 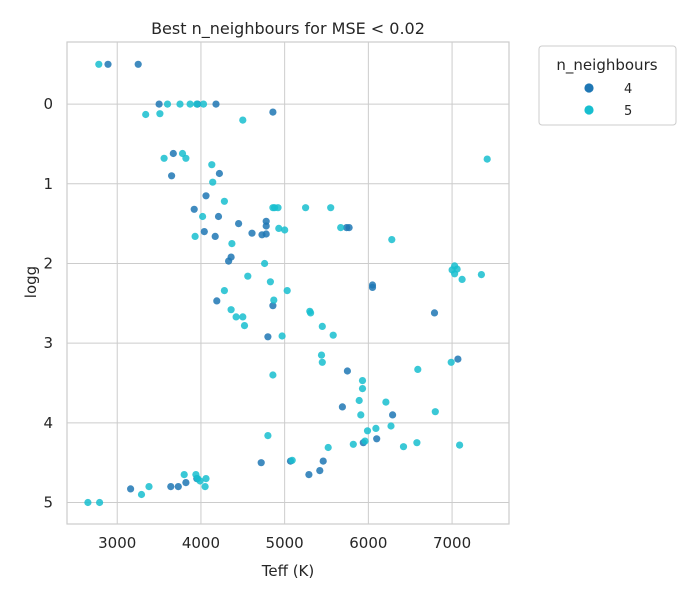 What do you see at coordinates (628, 111) in the screenshot?
I see `legend-label: 5` at bounding box center [628, 111].